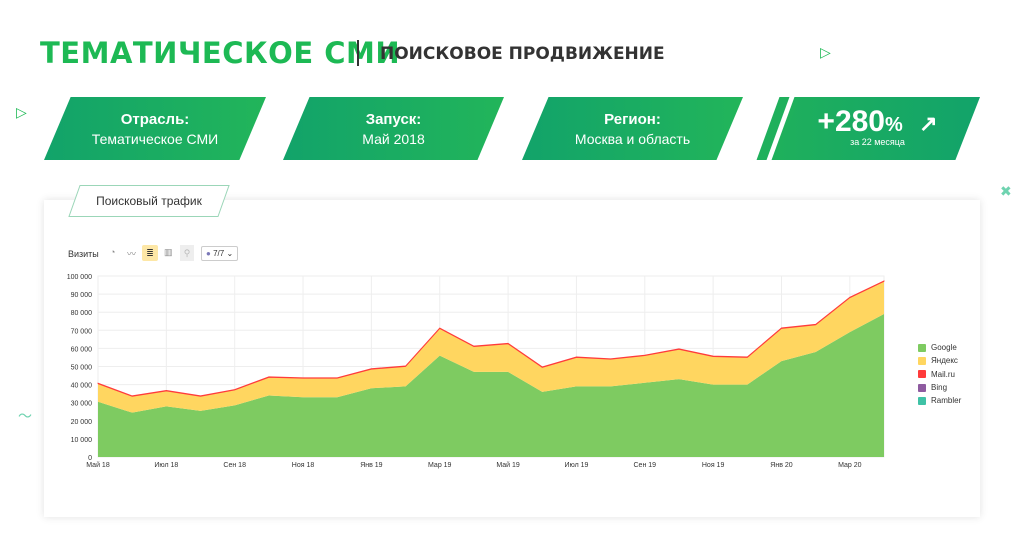  I want to click on y-tick-label: 70 000, so click(82, 331).